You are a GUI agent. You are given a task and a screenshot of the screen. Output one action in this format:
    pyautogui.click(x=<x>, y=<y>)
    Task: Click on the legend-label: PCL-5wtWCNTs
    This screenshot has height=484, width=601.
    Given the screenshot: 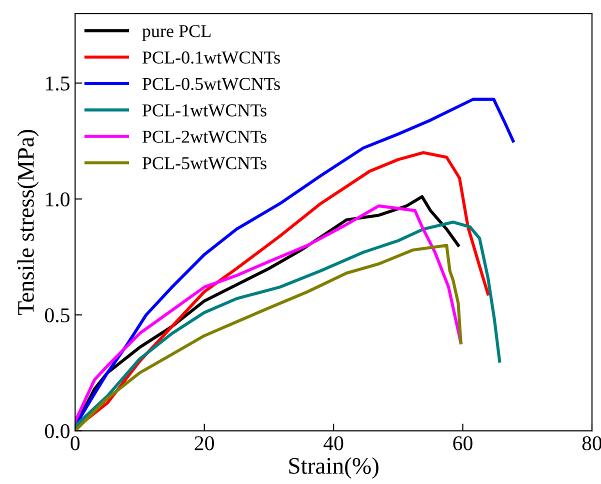 What is the action you would take?
    pyautogui.click(x=204, y=163)
    